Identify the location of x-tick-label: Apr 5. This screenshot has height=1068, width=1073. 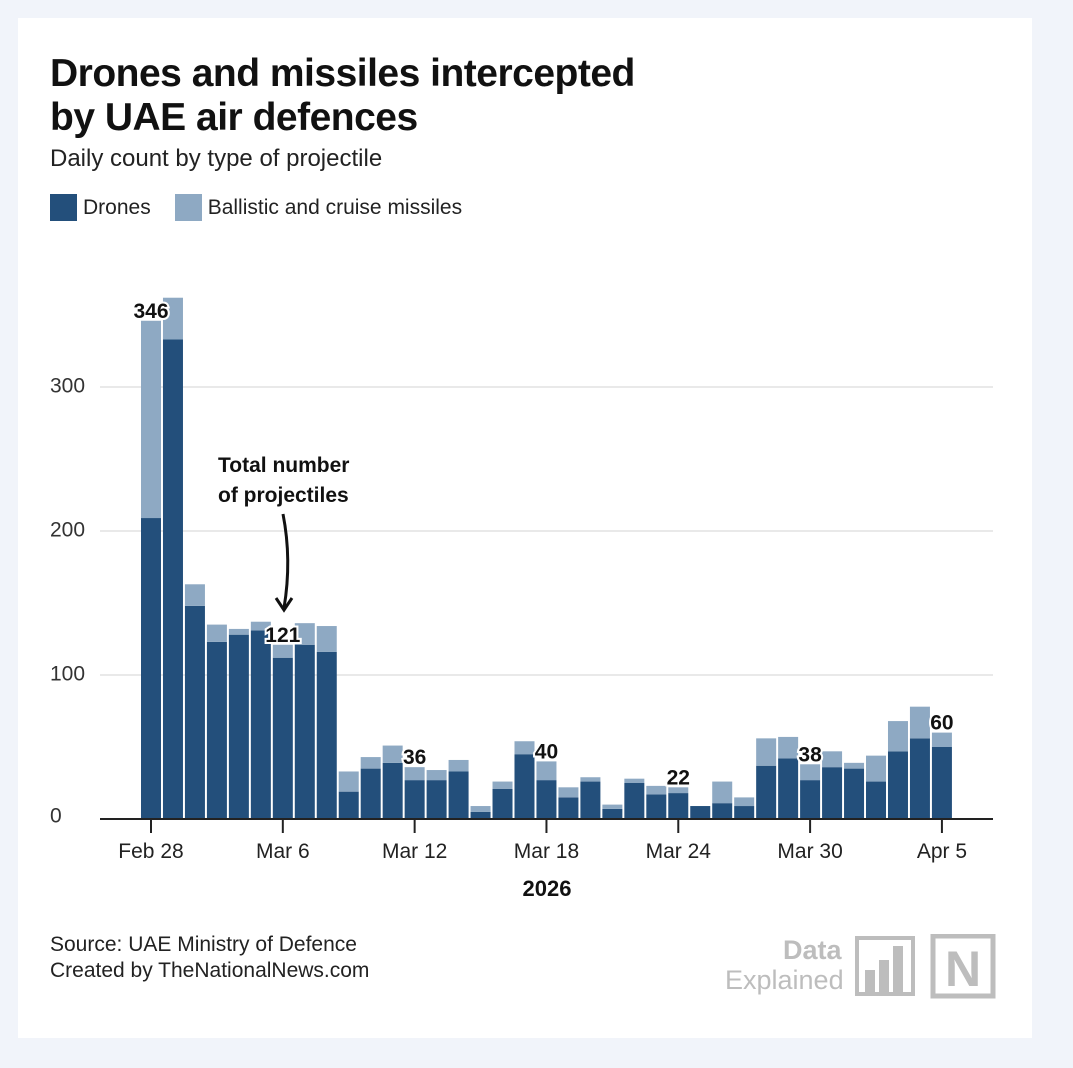
(942, 851).